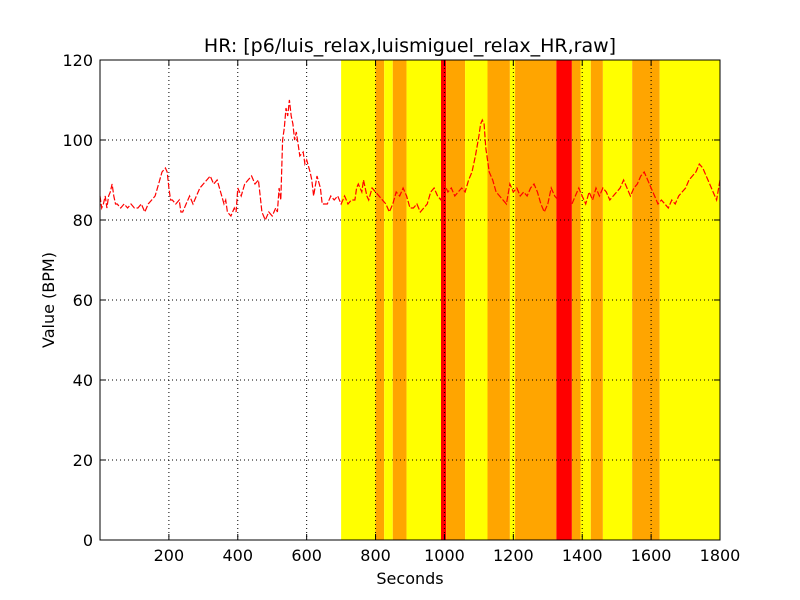 This screenshot has width=800, height=600. Describe the element at coordinates (83, 460) in the screenshot. I see `y-tick-label-1: 20` at that location.